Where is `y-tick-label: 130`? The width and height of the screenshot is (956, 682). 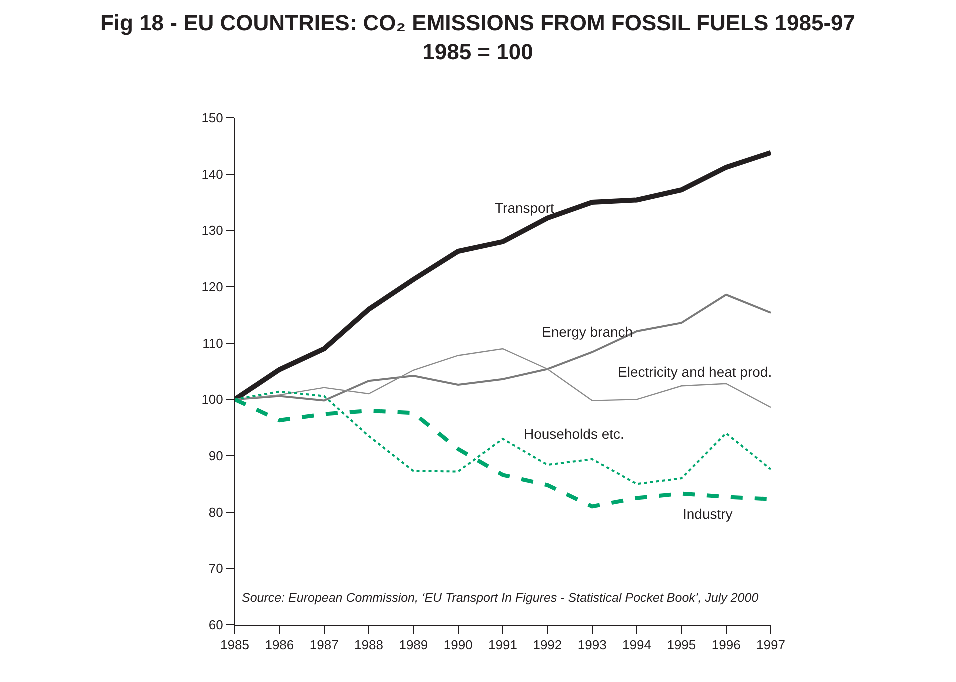 y-tick-label: 130 is located at coordinates (213, 230).